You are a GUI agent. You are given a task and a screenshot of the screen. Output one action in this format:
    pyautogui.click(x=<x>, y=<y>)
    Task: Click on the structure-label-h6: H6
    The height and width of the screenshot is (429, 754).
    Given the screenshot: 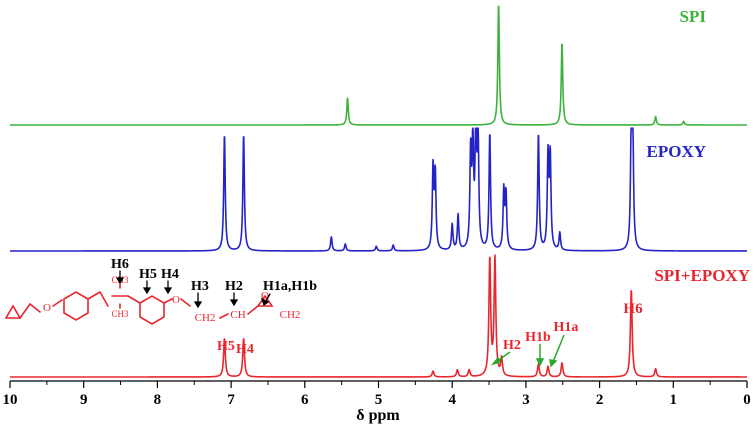 What is the action you would take?
    pyautogui.click(x=120, y=264)
    